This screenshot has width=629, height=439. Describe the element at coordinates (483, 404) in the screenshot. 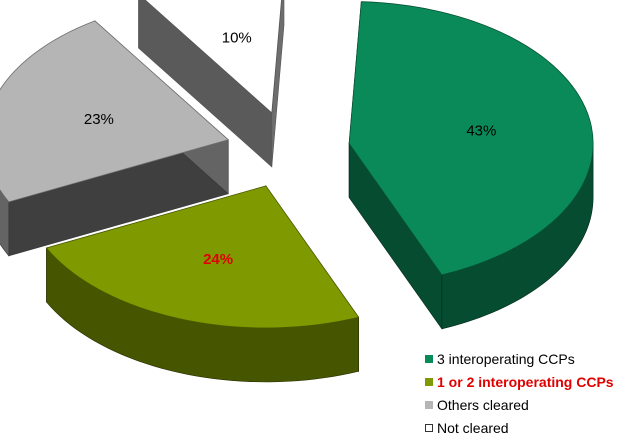

I see `legend-label: Others cleared` at that location.